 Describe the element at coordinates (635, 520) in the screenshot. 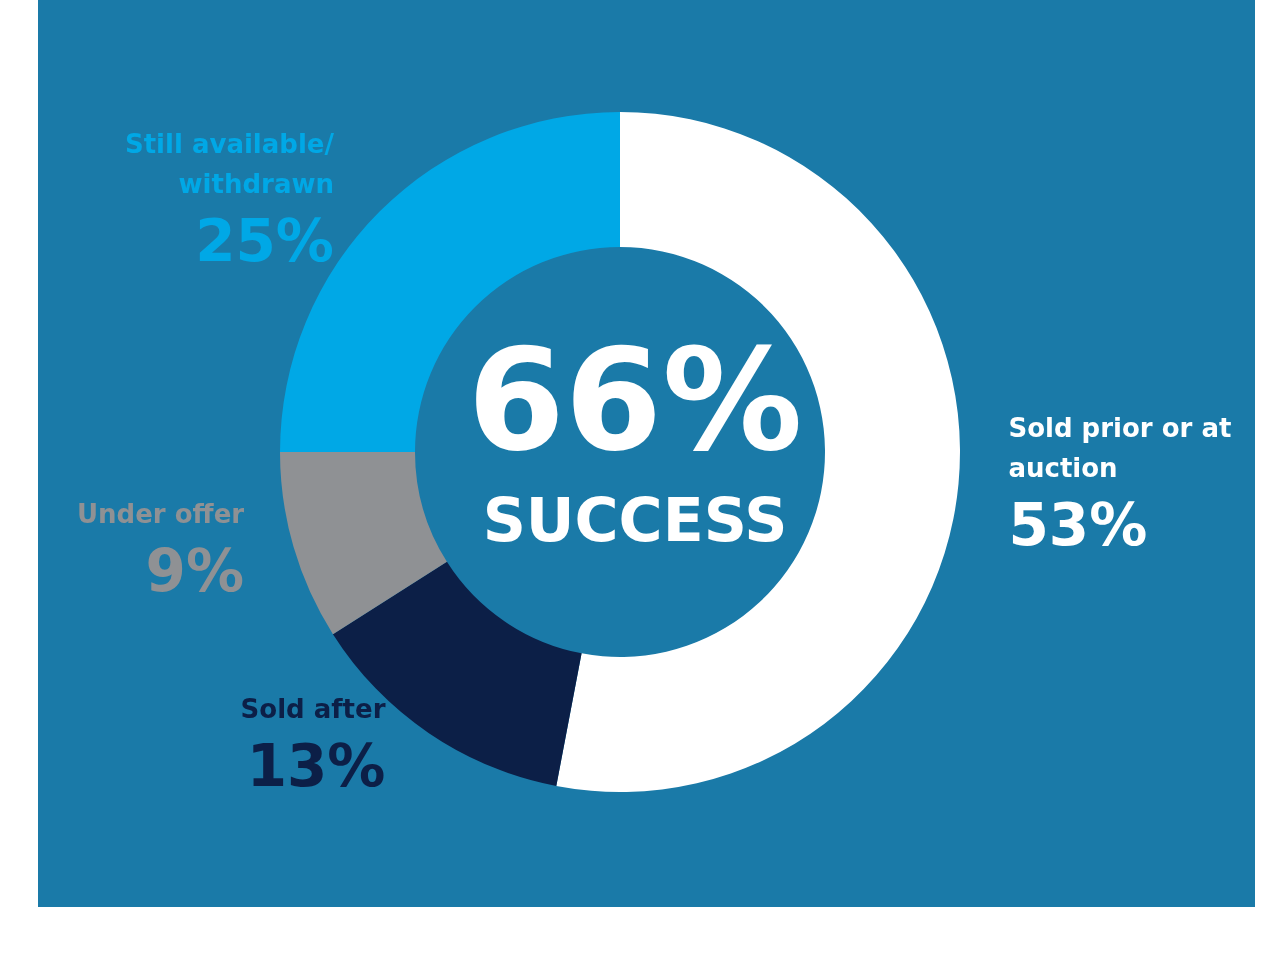

I see `text: SUCCESS` at that location.